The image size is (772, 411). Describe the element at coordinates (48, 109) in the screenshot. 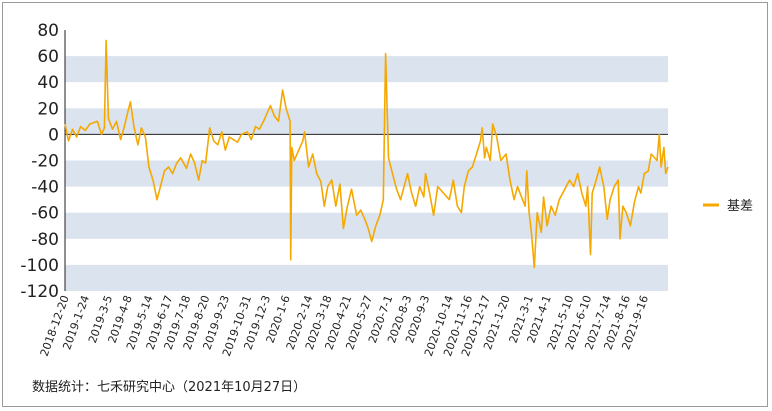

I see `y-tick-label: 20` at that location.